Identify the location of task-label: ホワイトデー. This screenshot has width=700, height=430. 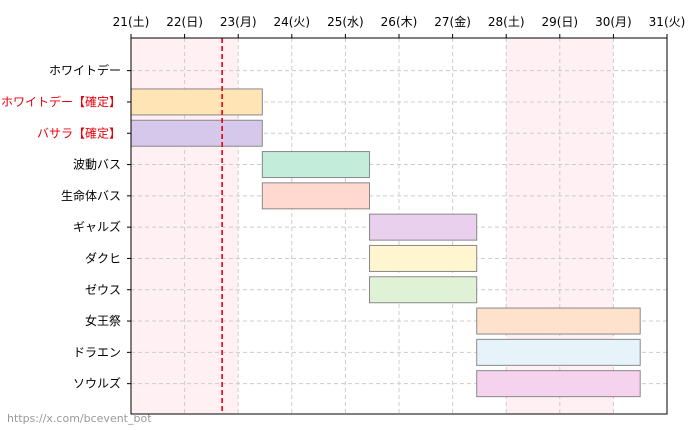
(85, 70).